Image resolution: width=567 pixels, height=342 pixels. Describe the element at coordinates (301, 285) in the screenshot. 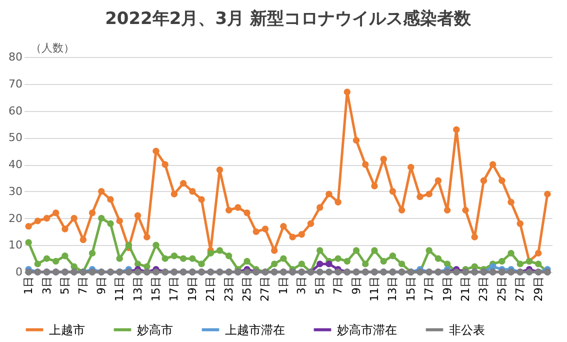

I see `x-tick-label: 3日` at that location.